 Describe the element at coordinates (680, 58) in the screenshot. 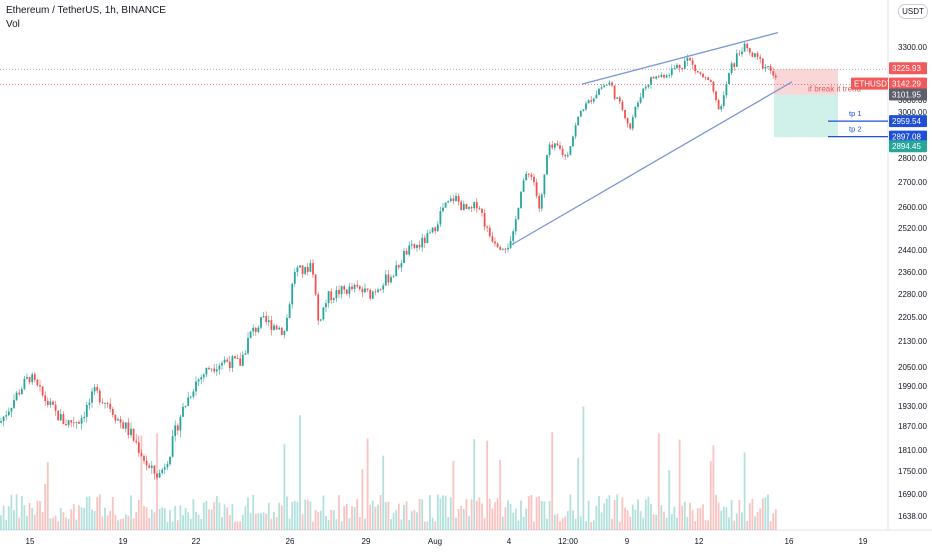

I see `upper-trendline` at that location.